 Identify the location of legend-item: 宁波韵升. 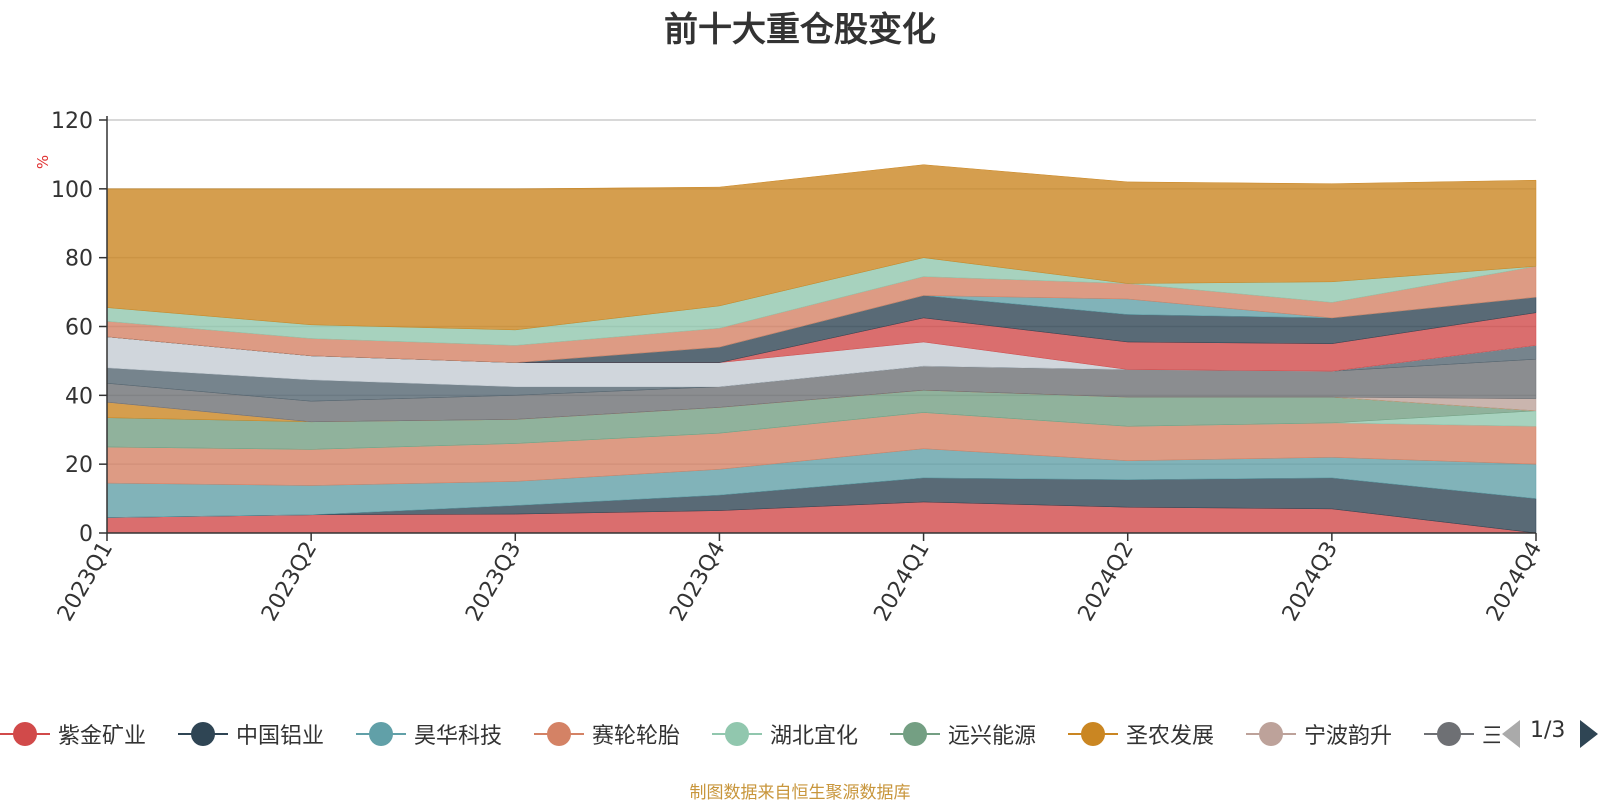
(1319, 734).